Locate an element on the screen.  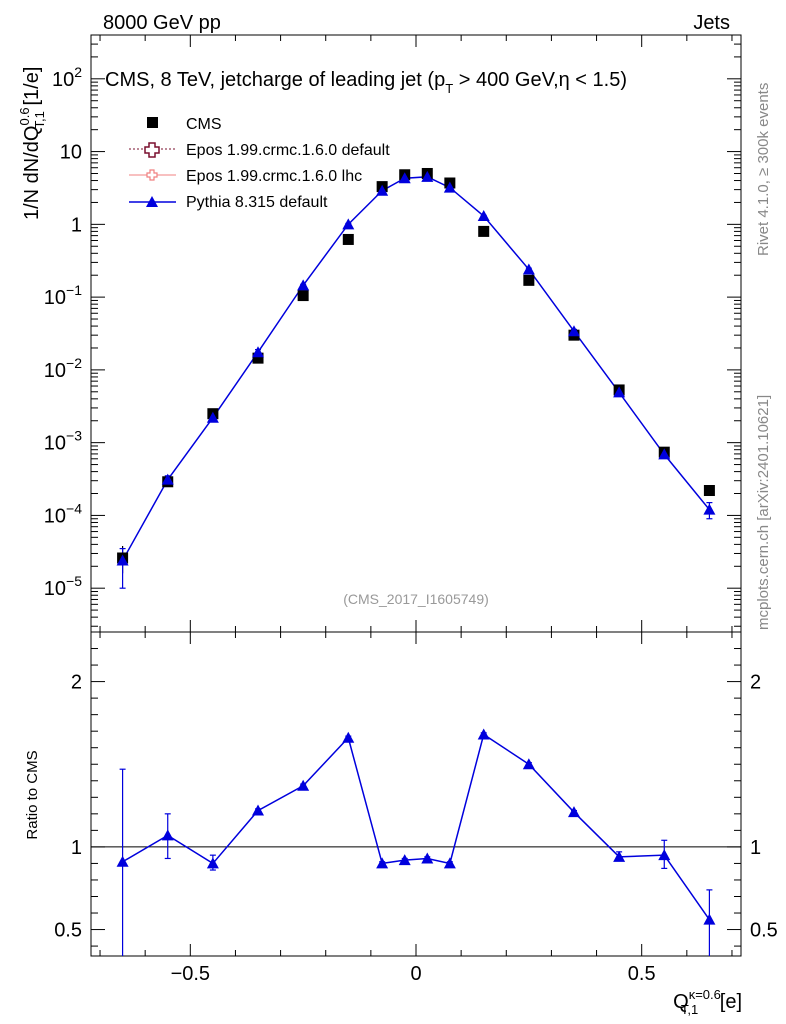
legend-marker-epos-default is located at coordinates (152, 150).